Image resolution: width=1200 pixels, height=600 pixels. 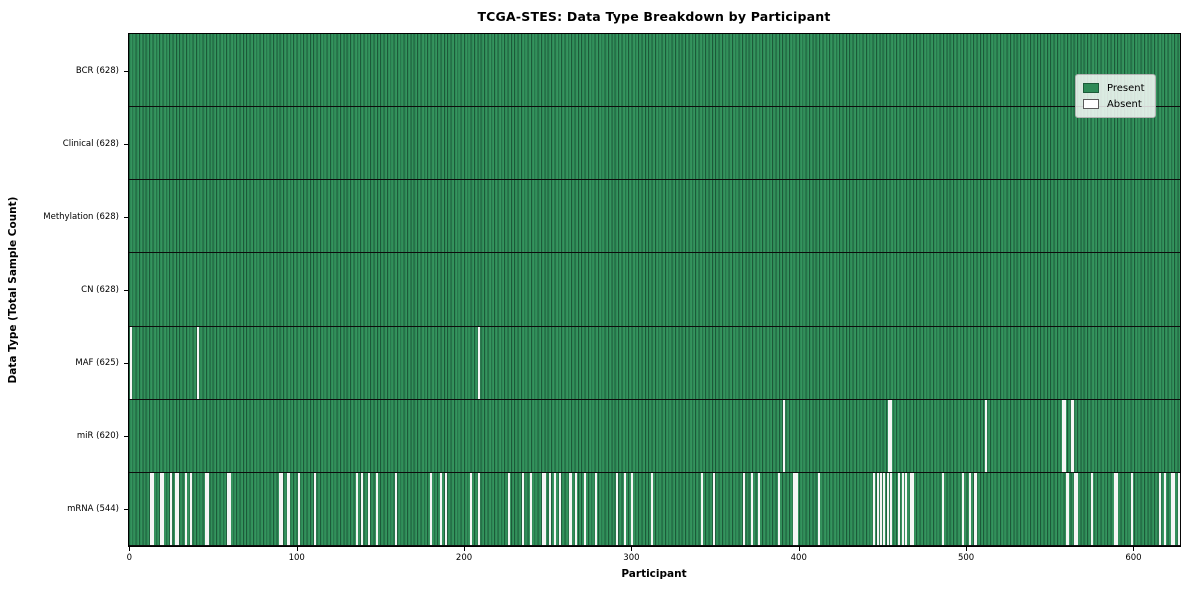 I want to click on xtick-label-300: 300, so click(x=631, y=558).